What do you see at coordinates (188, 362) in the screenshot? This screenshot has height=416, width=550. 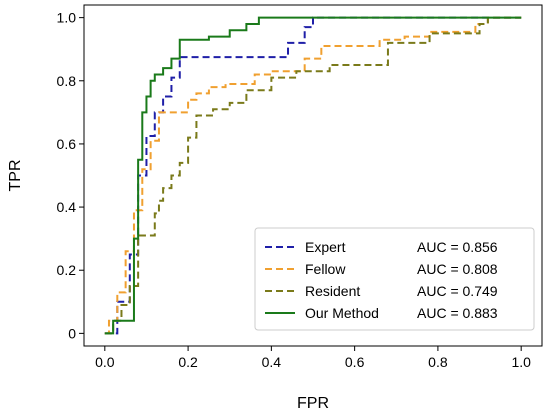 I see `x-tick-label: 0.2` at bounding box center [188, 362].